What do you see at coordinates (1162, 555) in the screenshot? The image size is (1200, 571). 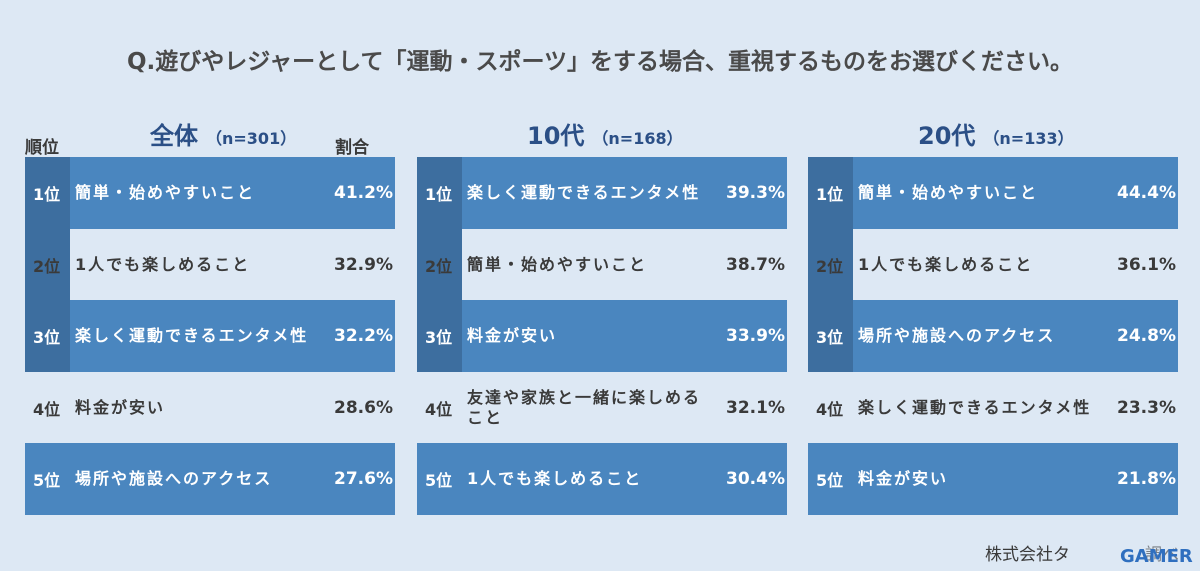 I see `source-suffix: 調べ` at bounding box center [1162, 555].